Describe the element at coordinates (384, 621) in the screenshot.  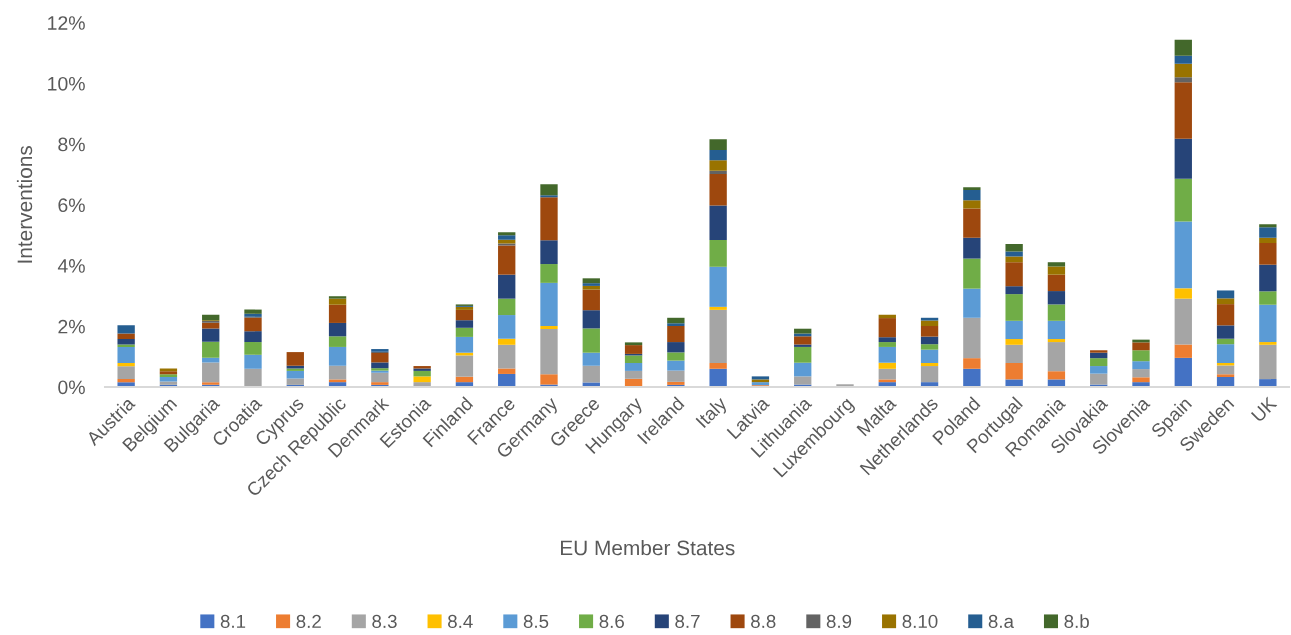
I see `legend-label: 8.3` at that location.